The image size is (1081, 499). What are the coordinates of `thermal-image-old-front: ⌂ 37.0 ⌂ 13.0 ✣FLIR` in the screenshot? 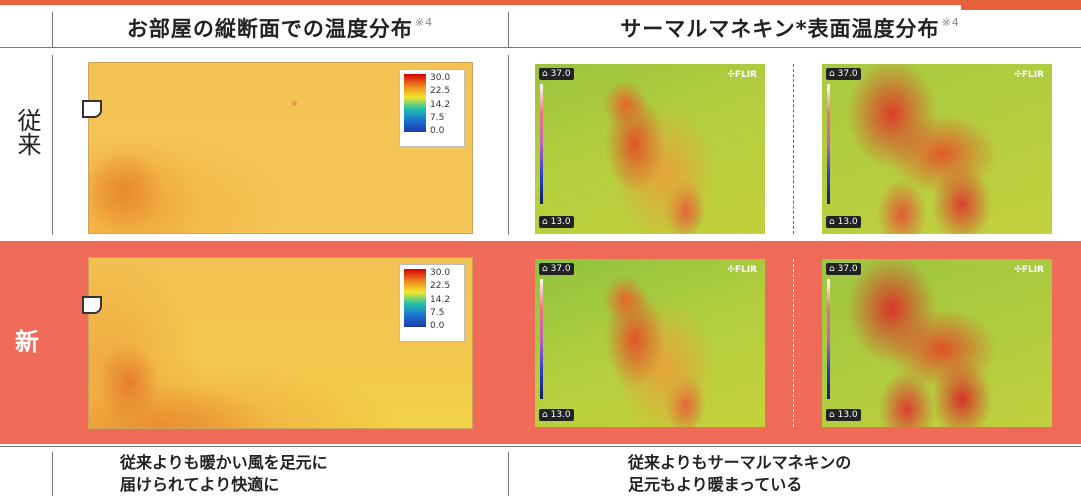 It's located at (650, 149).